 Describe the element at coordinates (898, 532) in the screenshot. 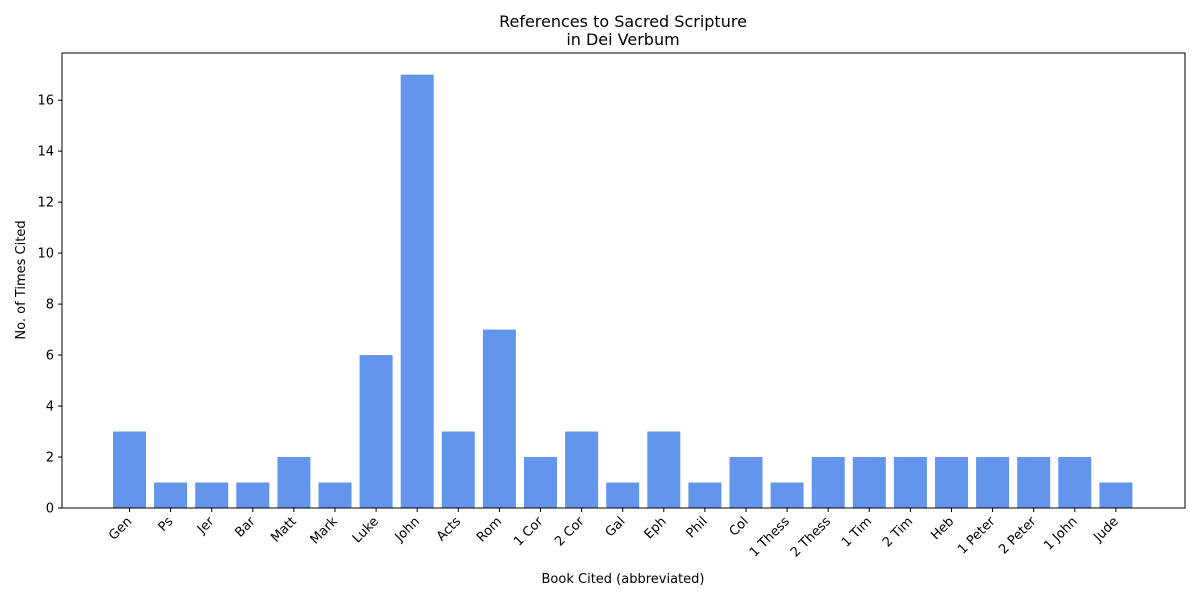

I see `x-tick-label: 2 Tim` at that location.